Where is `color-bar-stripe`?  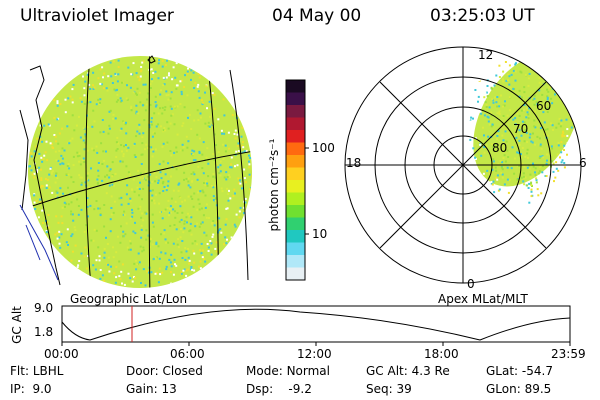
color-bar-stripe is located at coordinates (295, 261).